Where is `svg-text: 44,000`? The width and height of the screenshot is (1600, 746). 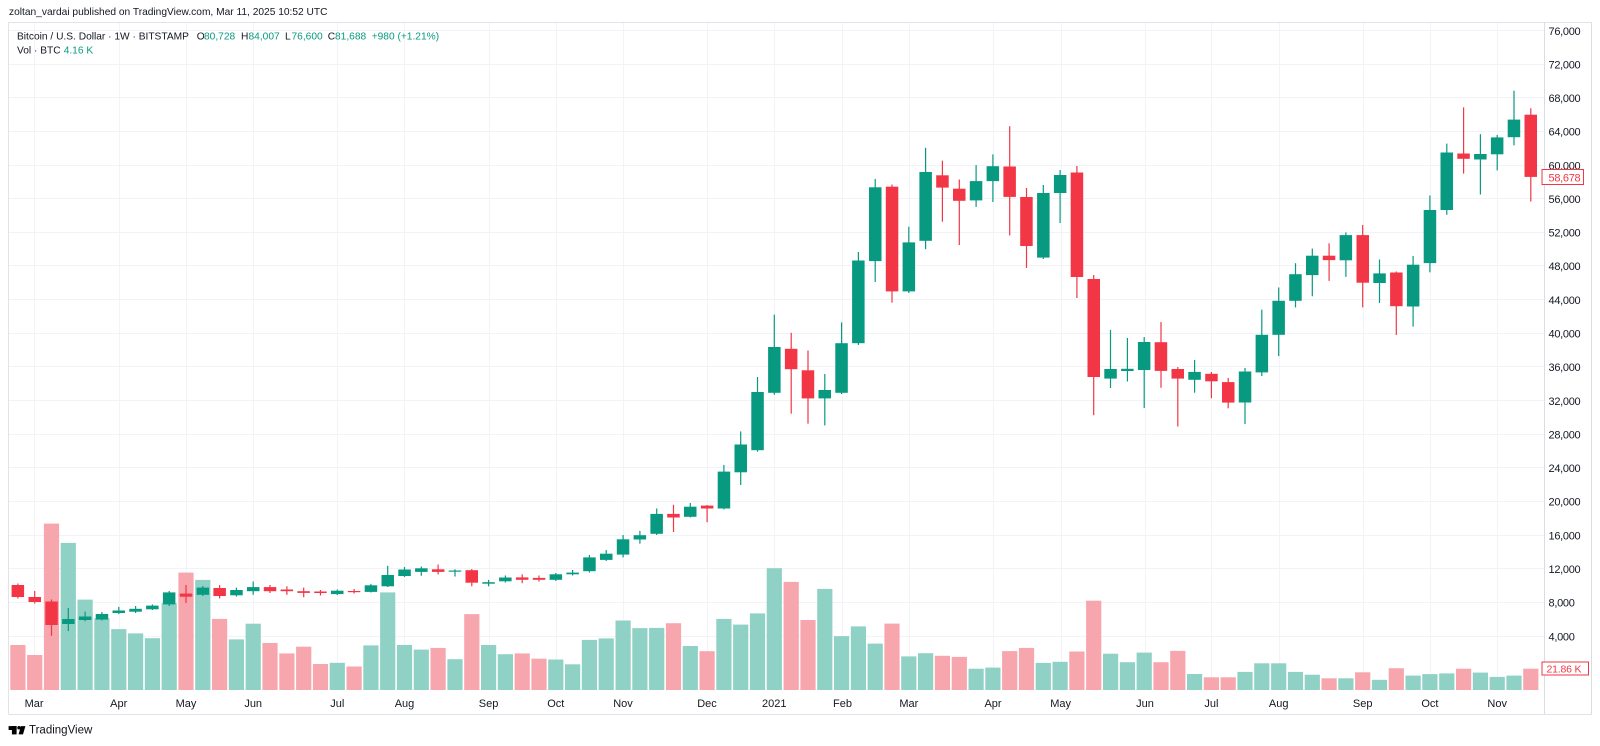 svg-text: 44,000 is located at coordinates (1565, 301).